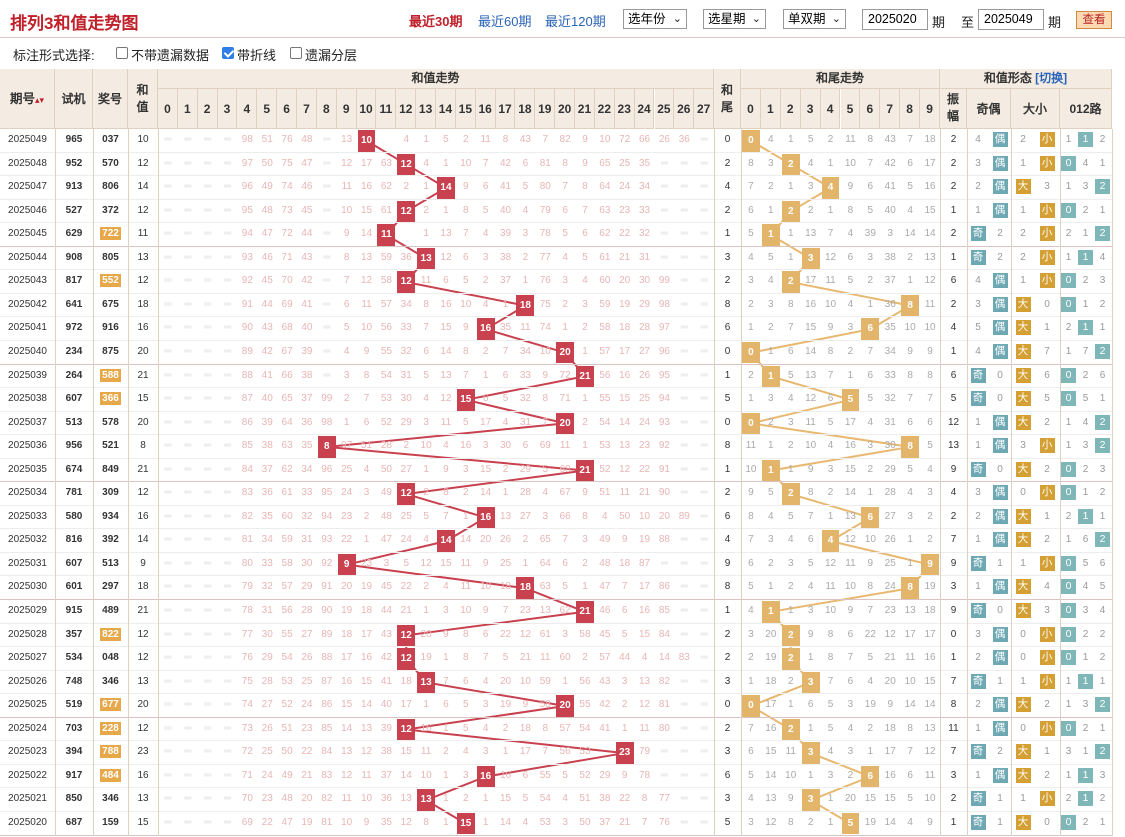 This screenshot has height=837, width=1125. What do you see at coordinates (684, 658) in the screenshot?
I see `sum-miss-cell: 83` at bounding box center [684, 658].